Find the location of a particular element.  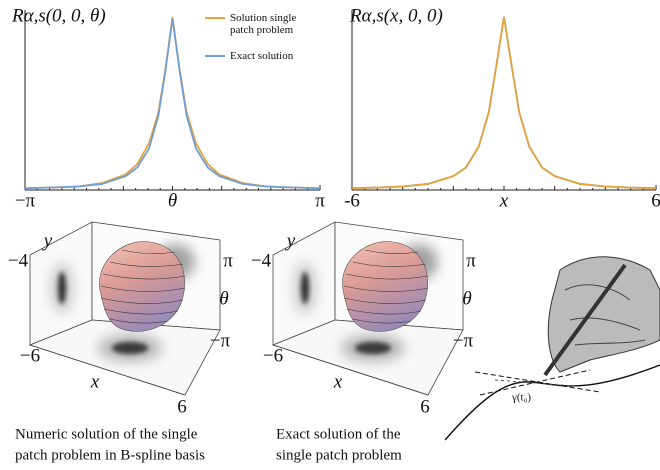

x-tick-label: −π is located at coordinates (25, 200).